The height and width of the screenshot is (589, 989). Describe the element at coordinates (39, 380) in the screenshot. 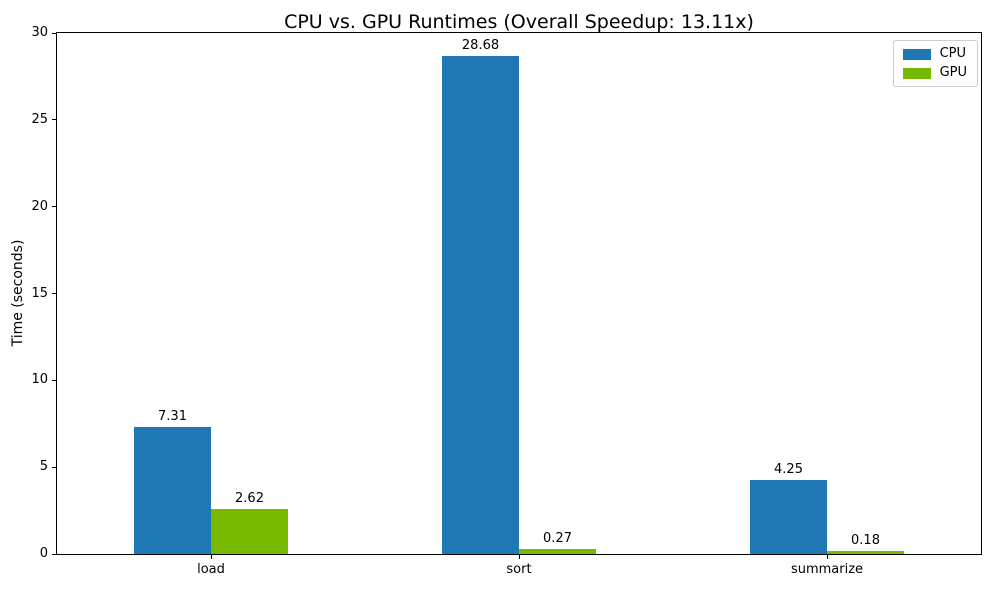

I see `y-tick-label: 10` at that location.